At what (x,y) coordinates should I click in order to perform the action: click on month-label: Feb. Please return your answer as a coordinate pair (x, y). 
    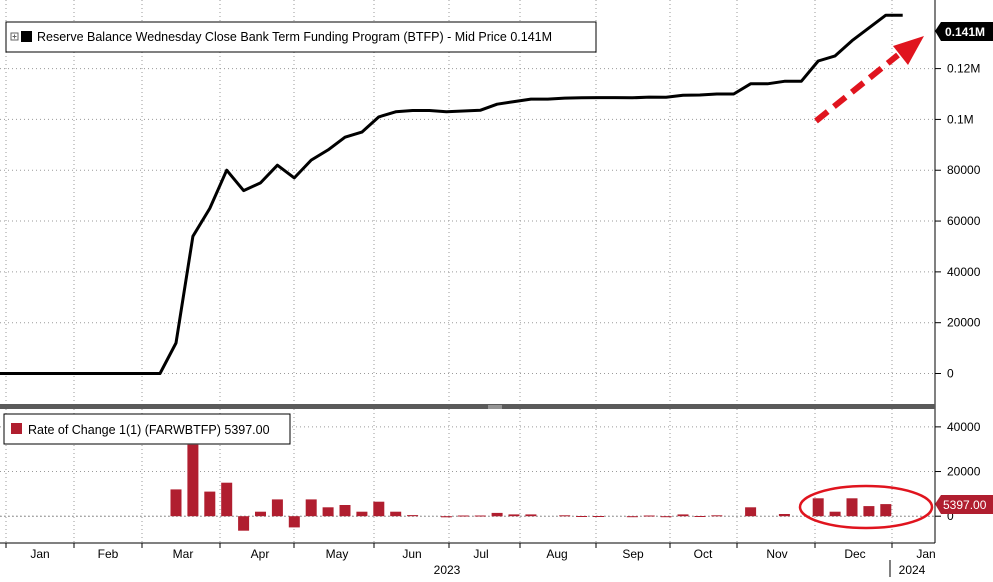
    Looking at the image, I should click on (108, 554).